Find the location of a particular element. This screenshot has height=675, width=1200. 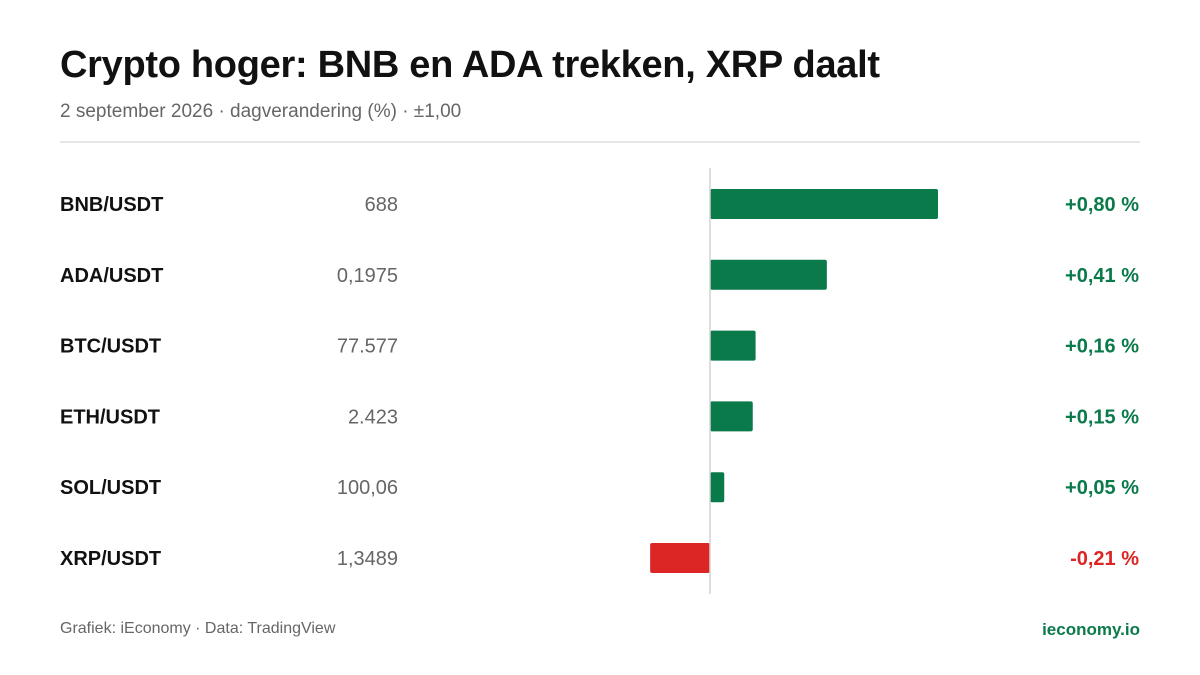

pair-label: ETH/USDT is located at coordinates (110, 417).